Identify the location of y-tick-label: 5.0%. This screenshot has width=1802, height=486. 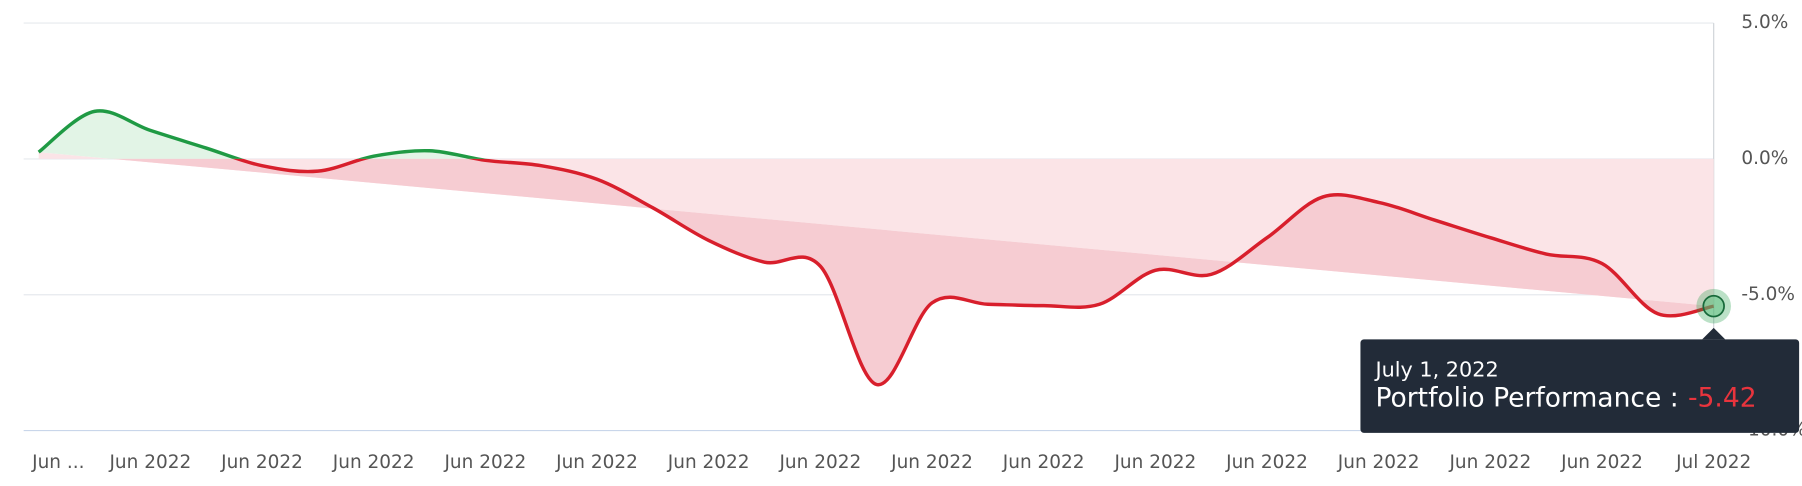
(1764, 22).